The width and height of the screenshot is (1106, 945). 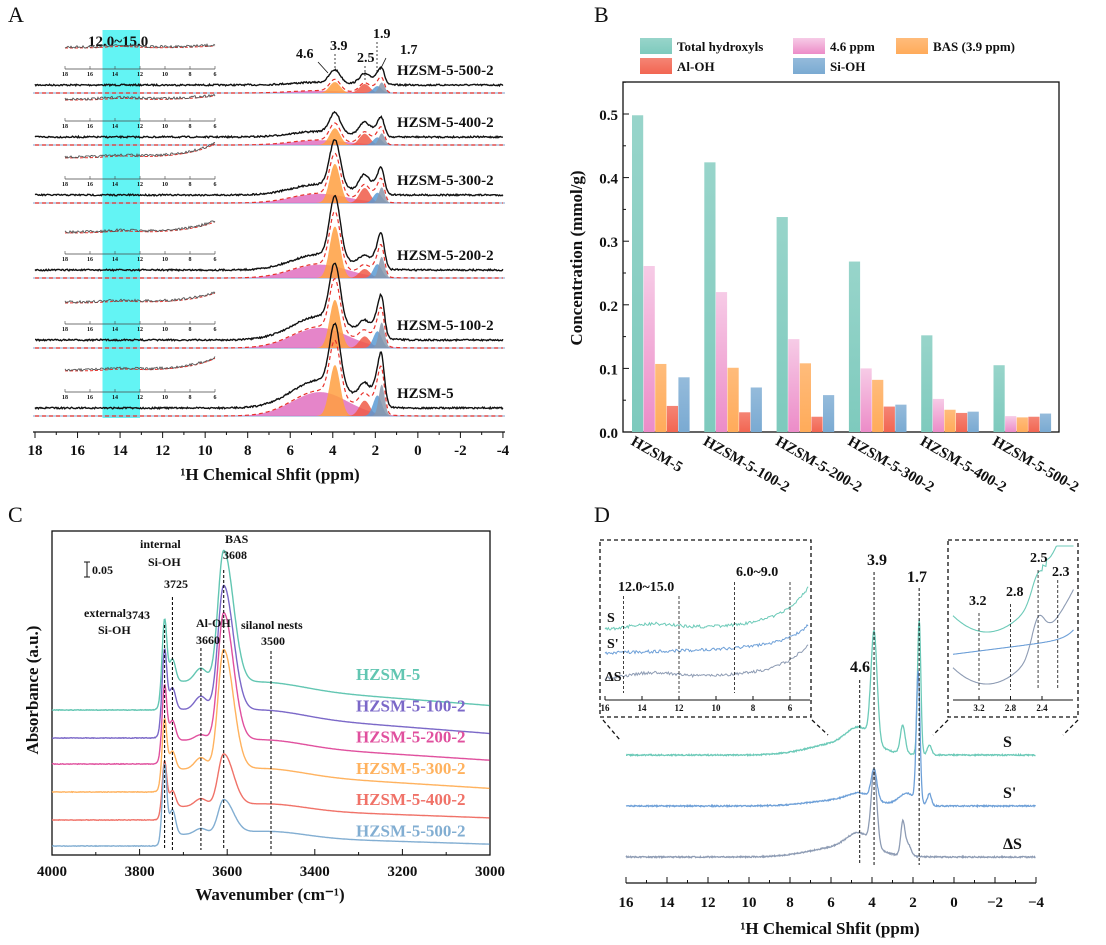 What do you see at coordinates (269, 894) in the screenshot?
I see `x-axis-label: Wavenumber (cm⁻¹)` at bounding box center [269, 894].